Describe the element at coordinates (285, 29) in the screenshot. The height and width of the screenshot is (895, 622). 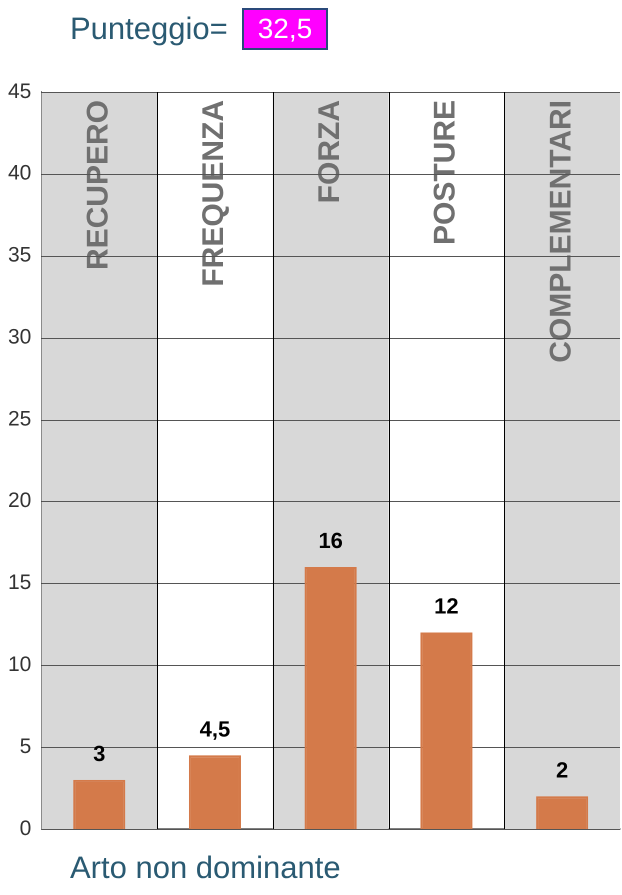
I see `text: 32,5` at that location.